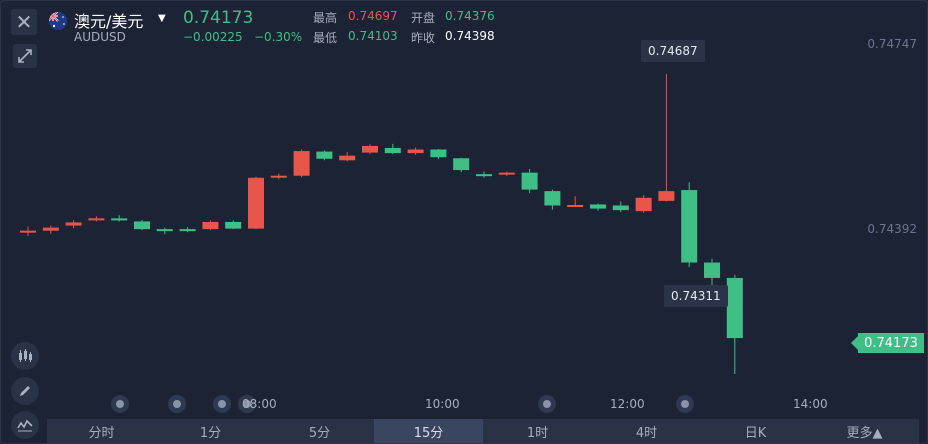 This screenshot has height=444, width=928. Describe the element at coordinates (892, 44) in the screenshot. I see `y-axis-label-top: 0.74747` at that location.